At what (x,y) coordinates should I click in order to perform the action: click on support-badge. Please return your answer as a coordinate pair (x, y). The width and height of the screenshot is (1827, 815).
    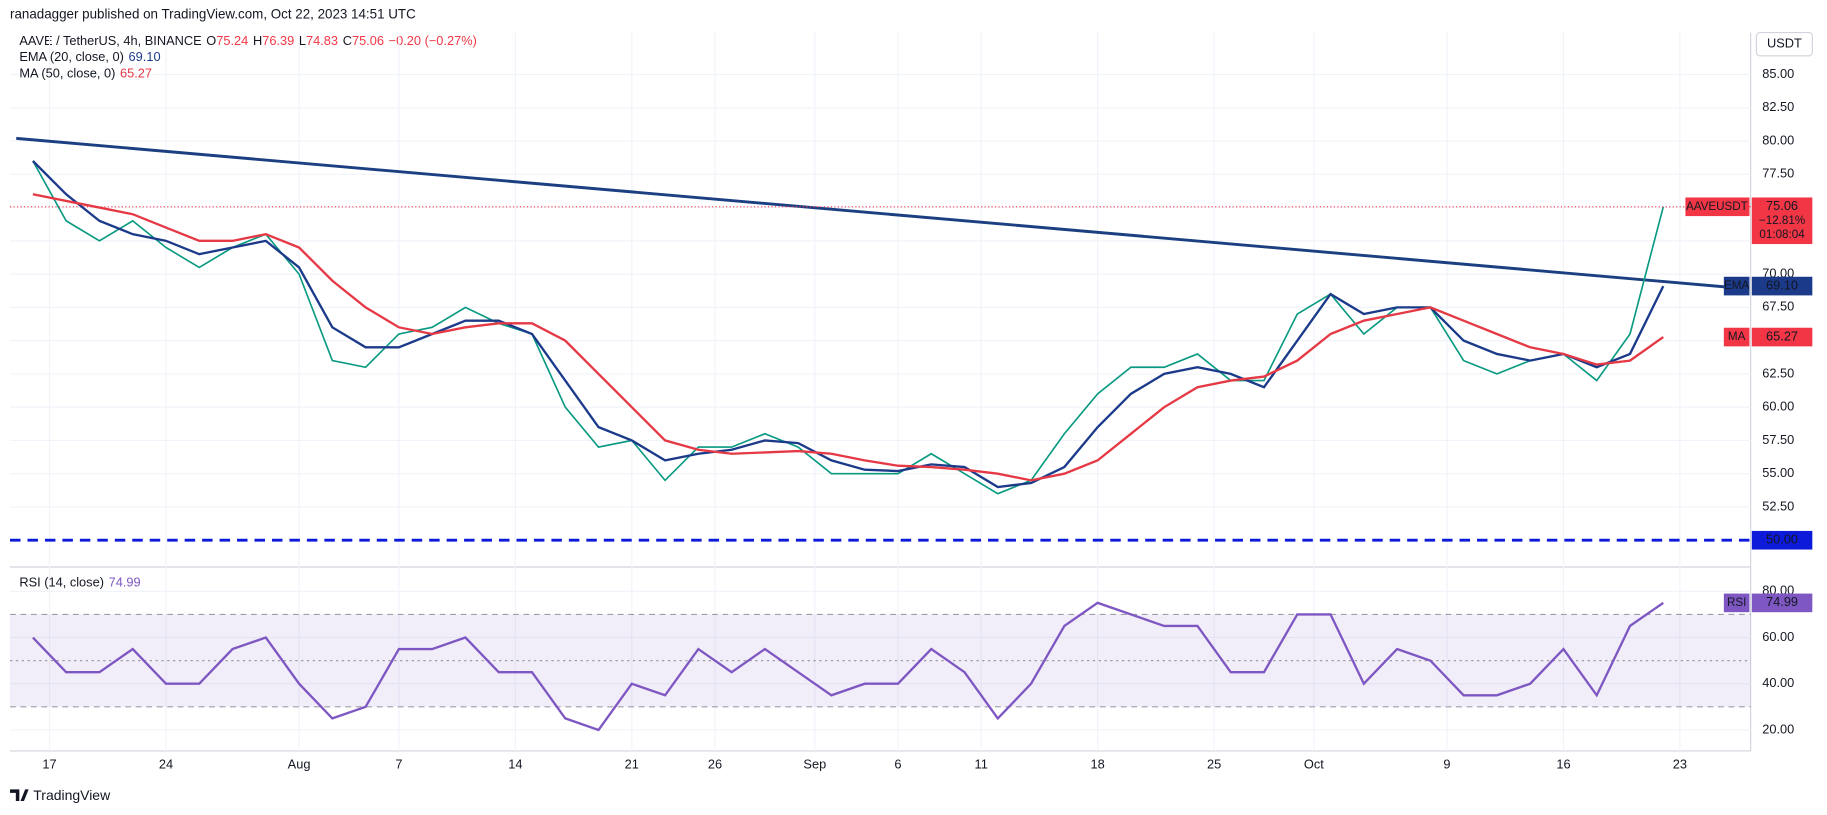
    Looking at the image, I should click on (1782, 540).